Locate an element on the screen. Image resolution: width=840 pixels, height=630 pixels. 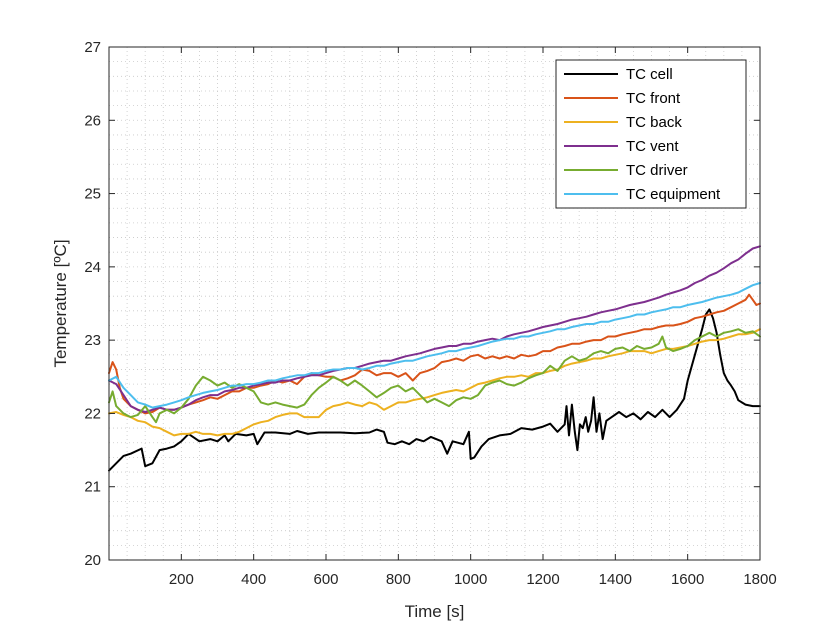
x-tick-label: 200 is located at coordinates (181, 579).